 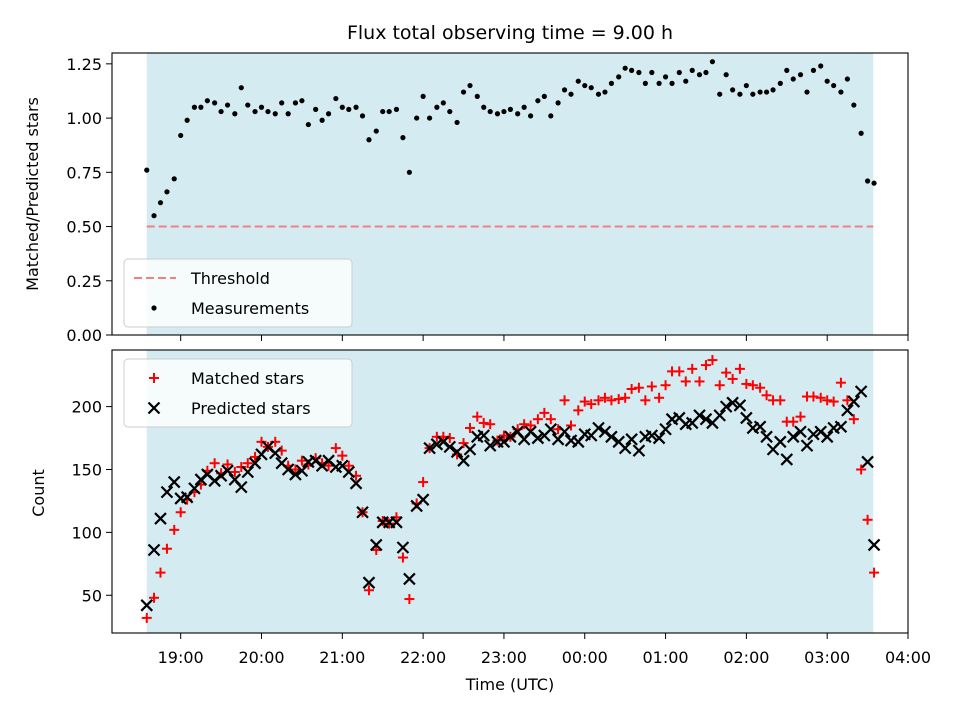 What do you see at coordinates (86, 469) in the screenshot?
I see `y-tick-label: 150` at bounding box center [86, 469].